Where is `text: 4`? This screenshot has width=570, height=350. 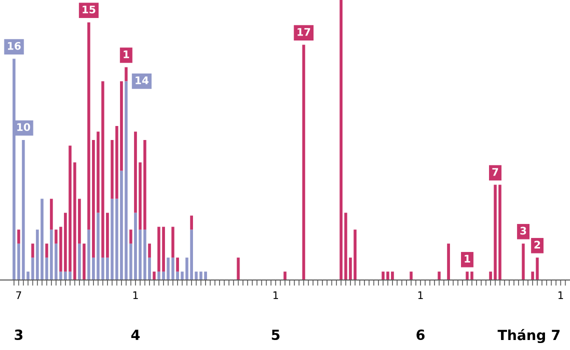 text: 4 is located at coordinates (135, 335).